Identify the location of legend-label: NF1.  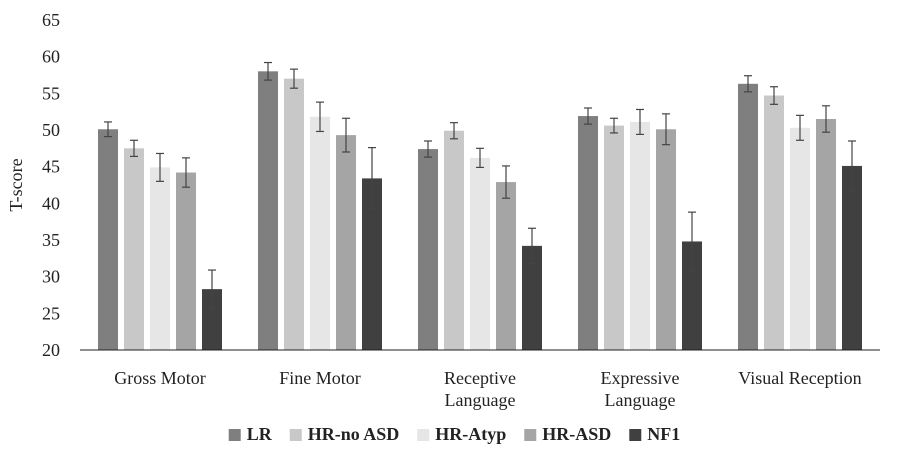
(663, 434).